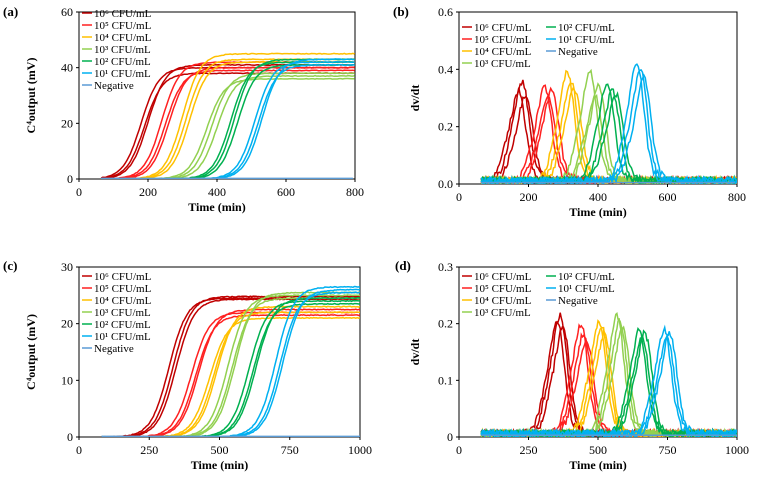 This screenshot has height=487, width=757. What do you see at coordinates (67, 68) in the screenshot?
I see `y-tick-label: 40` at bounding box center [67, 68].